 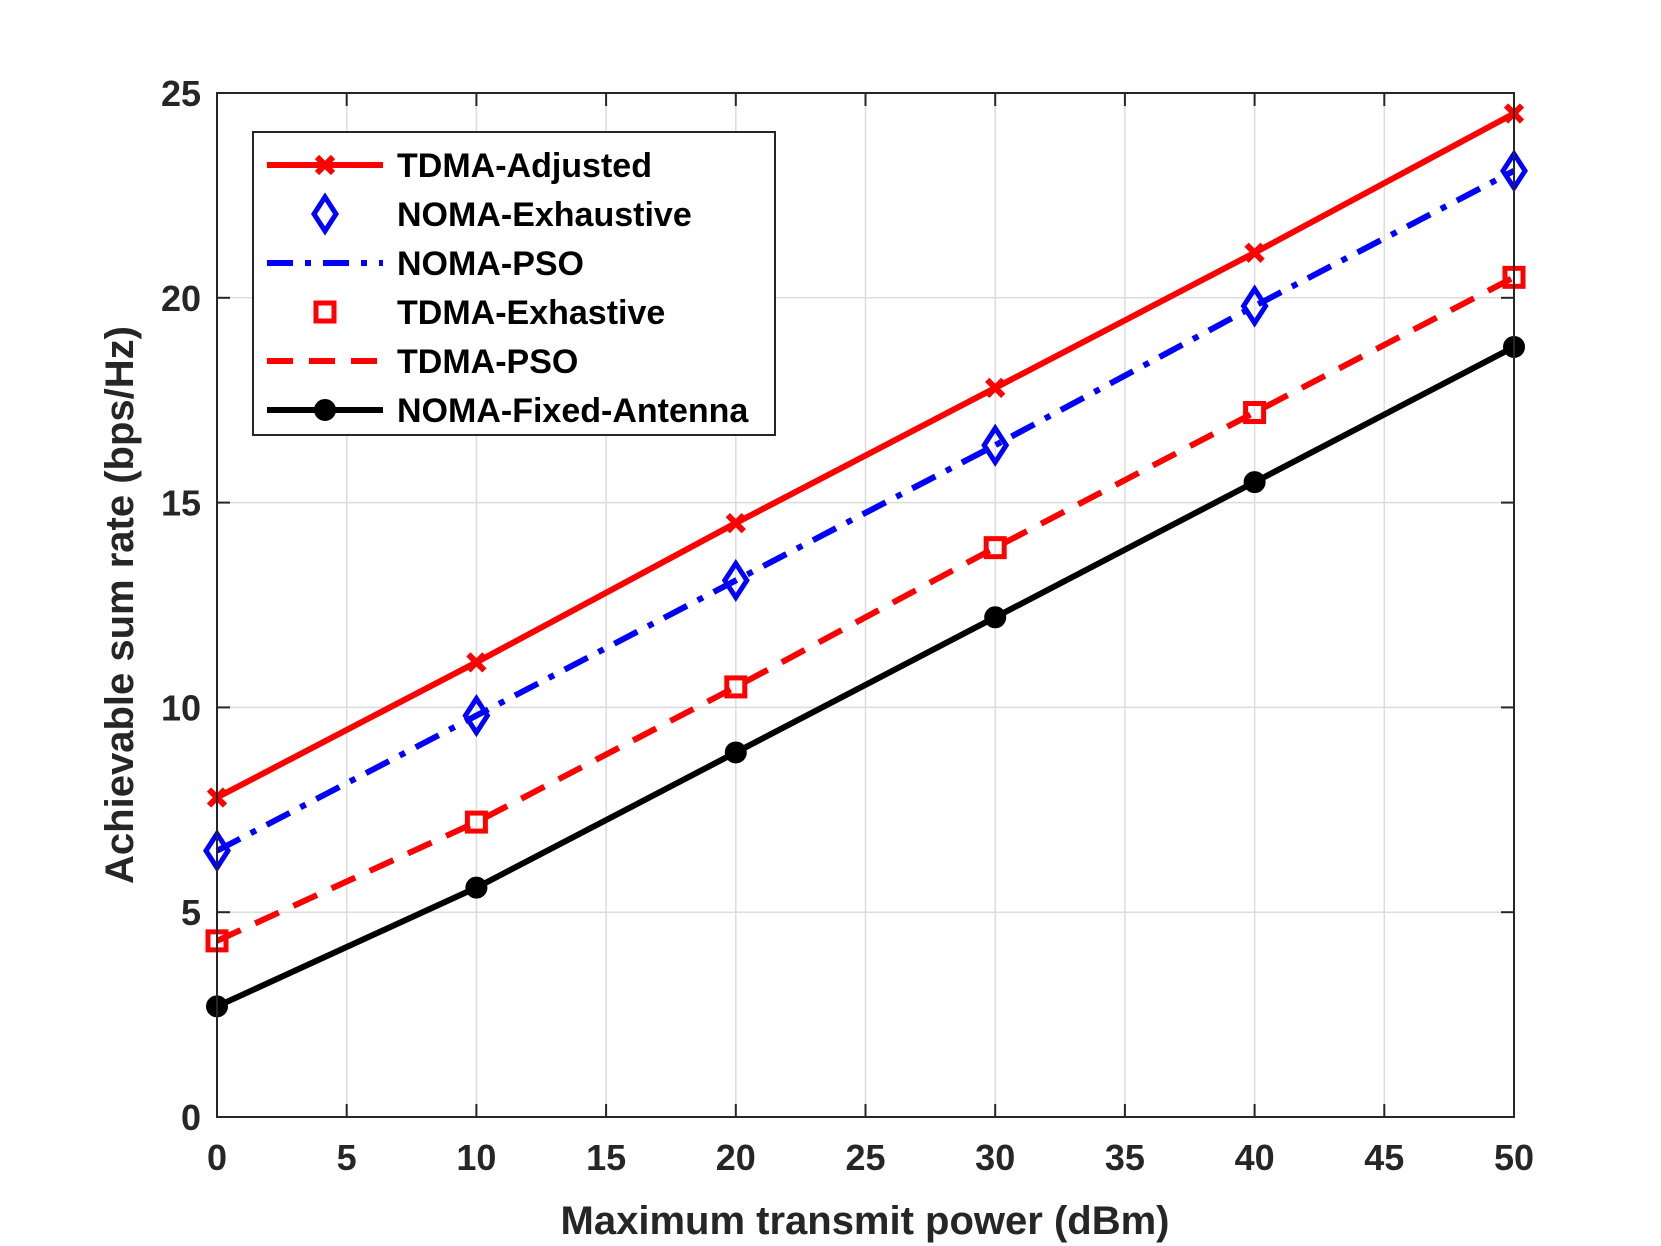 I want to click on x-tick-label: 25, so click(x=865, y=1157).